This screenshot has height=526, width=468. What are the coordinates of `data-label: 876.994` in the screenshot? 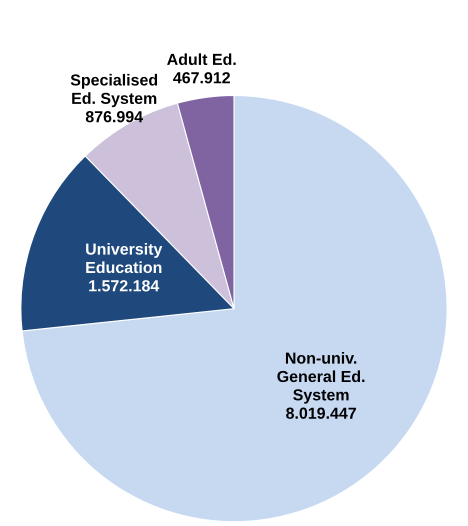 It's located at (114, 116).